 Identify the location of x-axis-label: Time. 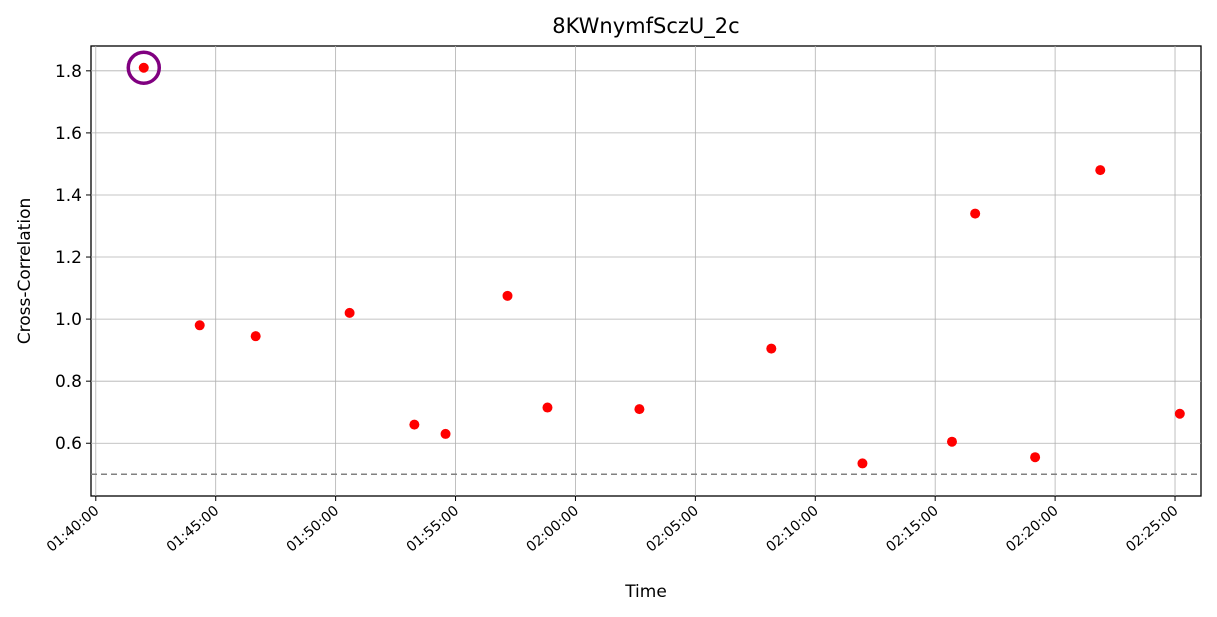
(645, 592).